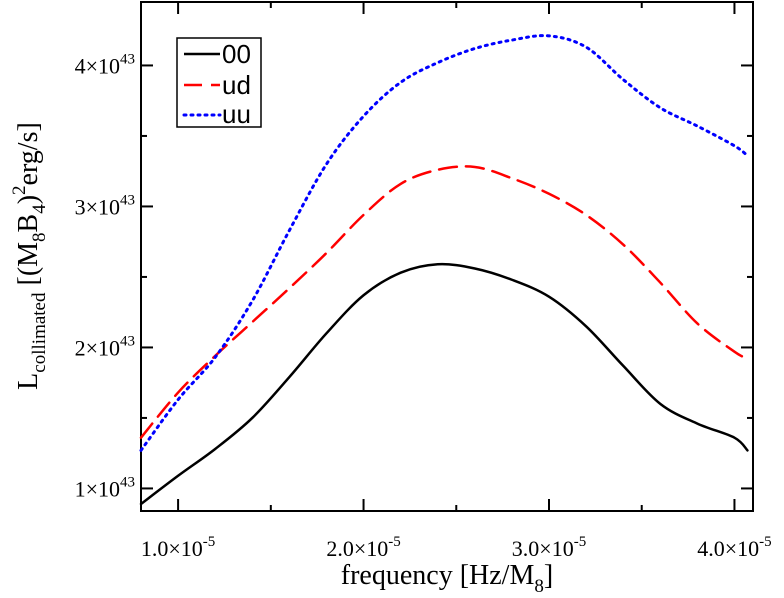 Image resolution: width=784 pixels, height=598 pixels. What do you see at coordinates (549, 547) in the screenshot?
I see `x-tick-label: 3.0×10⁻⁵` at bounding box center [549, 547].